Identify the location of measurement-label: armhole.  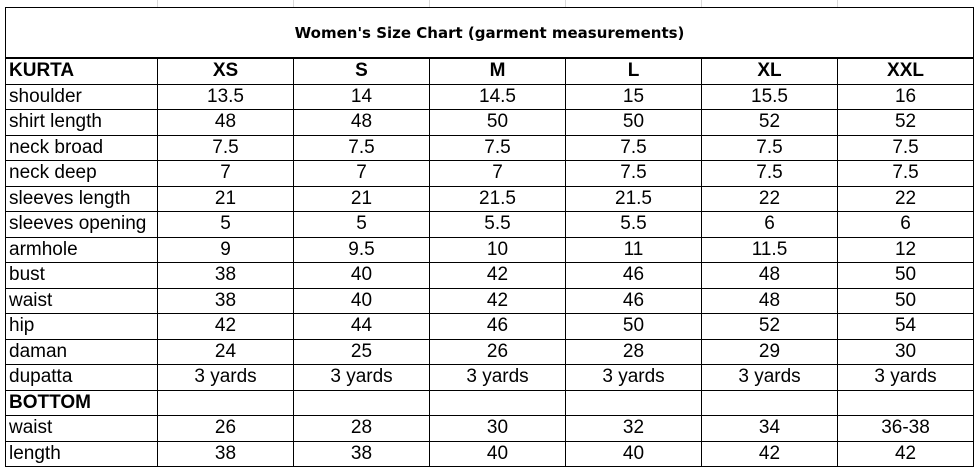
(81, 249).